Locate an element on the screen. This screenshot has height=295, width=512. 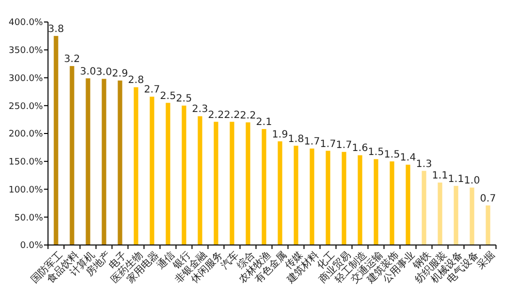
data-label: 3.8 is located at coordinates (56, 29).